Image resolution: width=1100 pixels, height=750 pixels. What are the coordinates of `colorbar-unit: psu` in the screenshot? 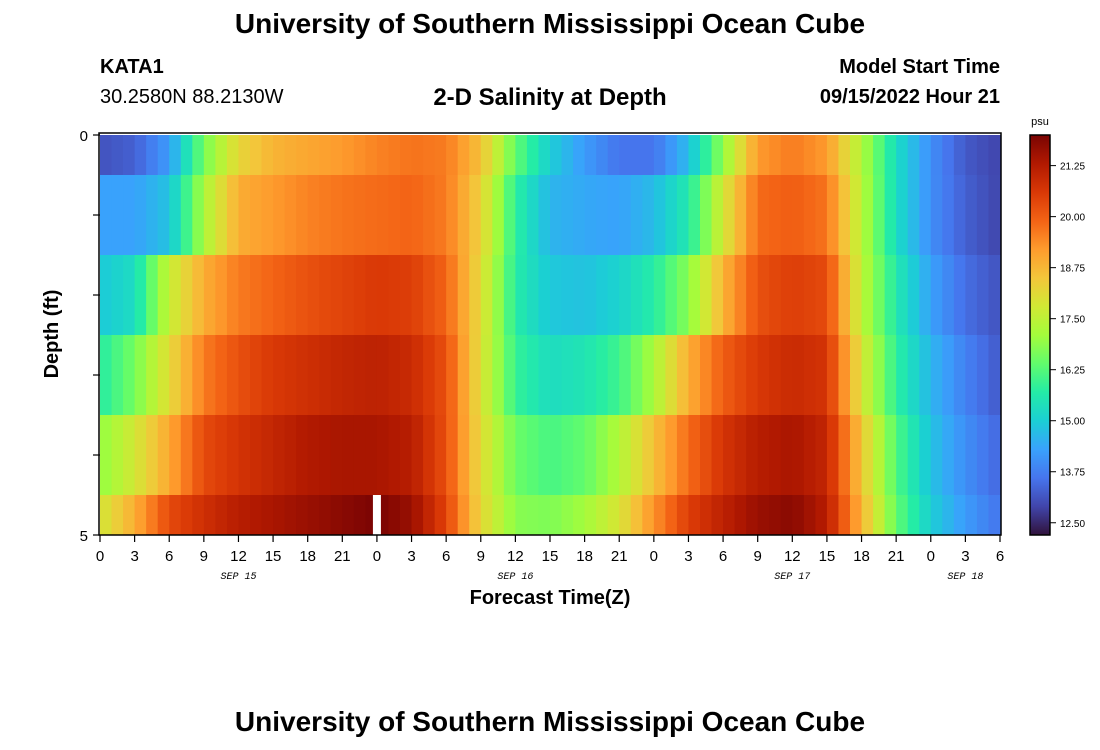 It's located at (1040, 122).